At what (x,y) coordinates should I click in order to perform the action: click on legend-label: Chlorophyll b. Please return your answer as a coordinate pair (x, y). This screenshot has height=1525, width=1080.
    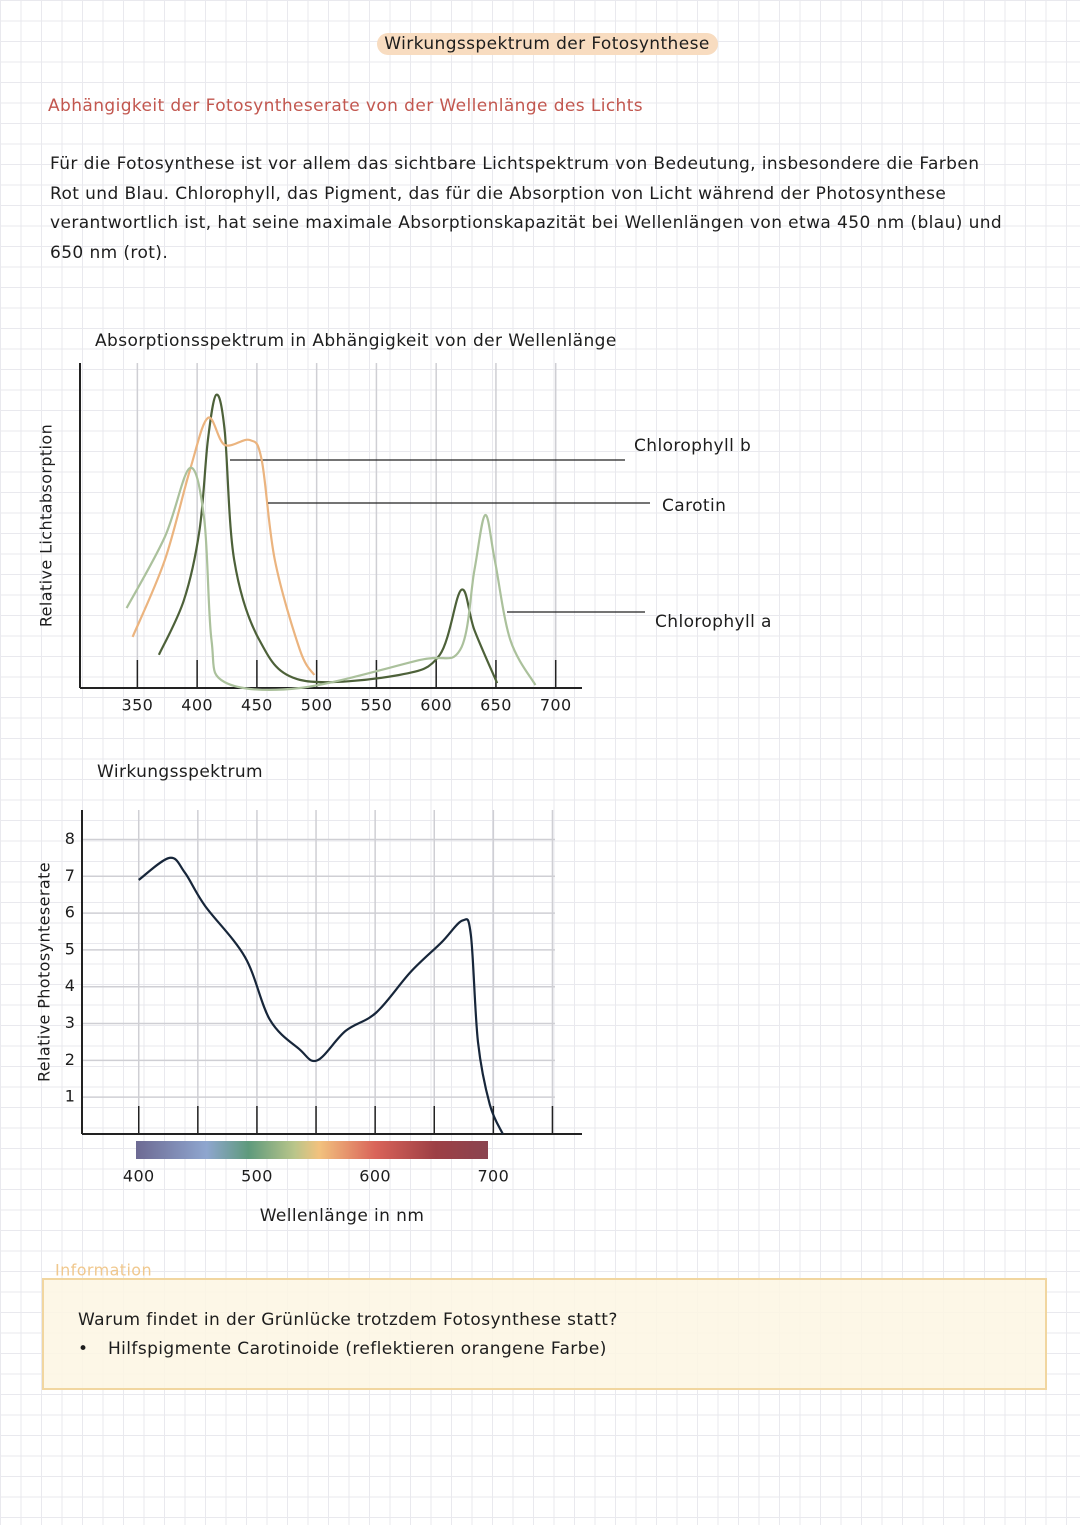
    Looking at the image, I should click on (692, 446).